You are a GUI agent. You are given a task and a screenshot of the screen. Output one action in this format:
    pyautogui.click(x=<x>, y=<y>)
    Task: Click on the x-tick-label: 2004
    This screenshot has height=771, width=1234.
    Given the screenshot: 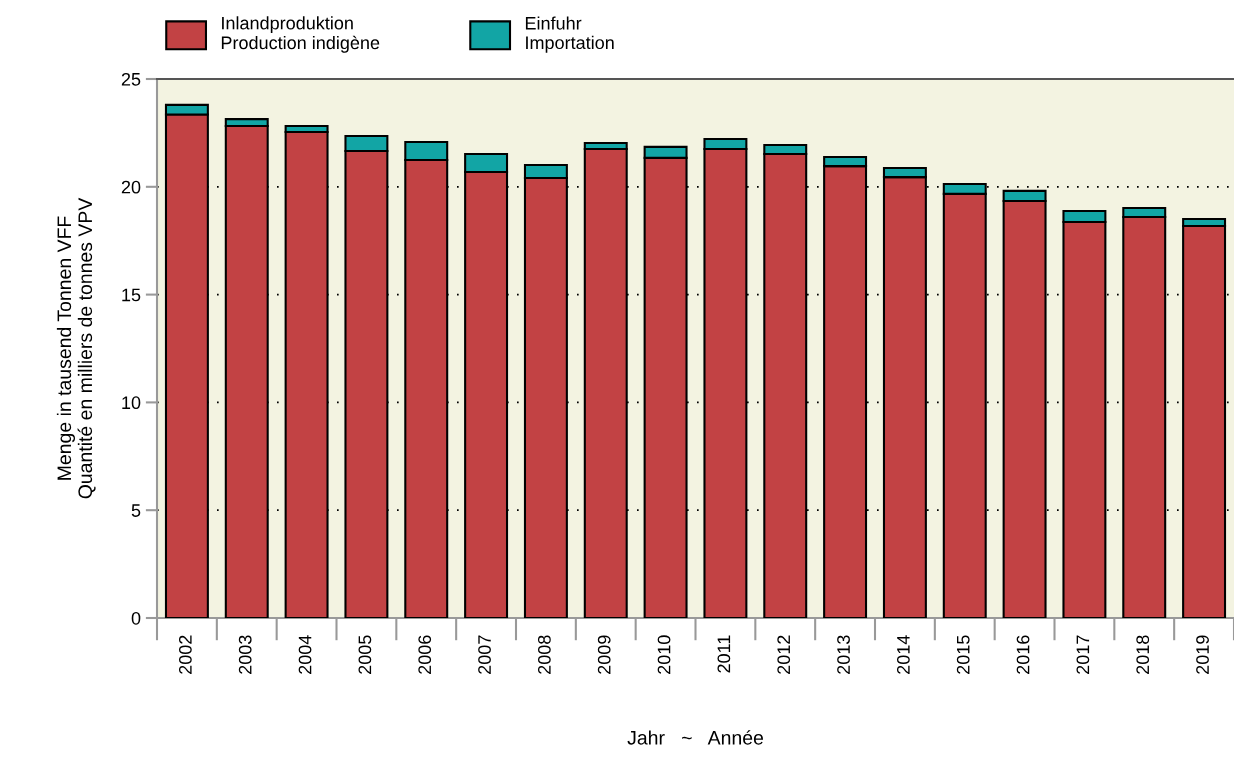 What is the action you would take?
    pyautogui.click(x=305, y=654)
    